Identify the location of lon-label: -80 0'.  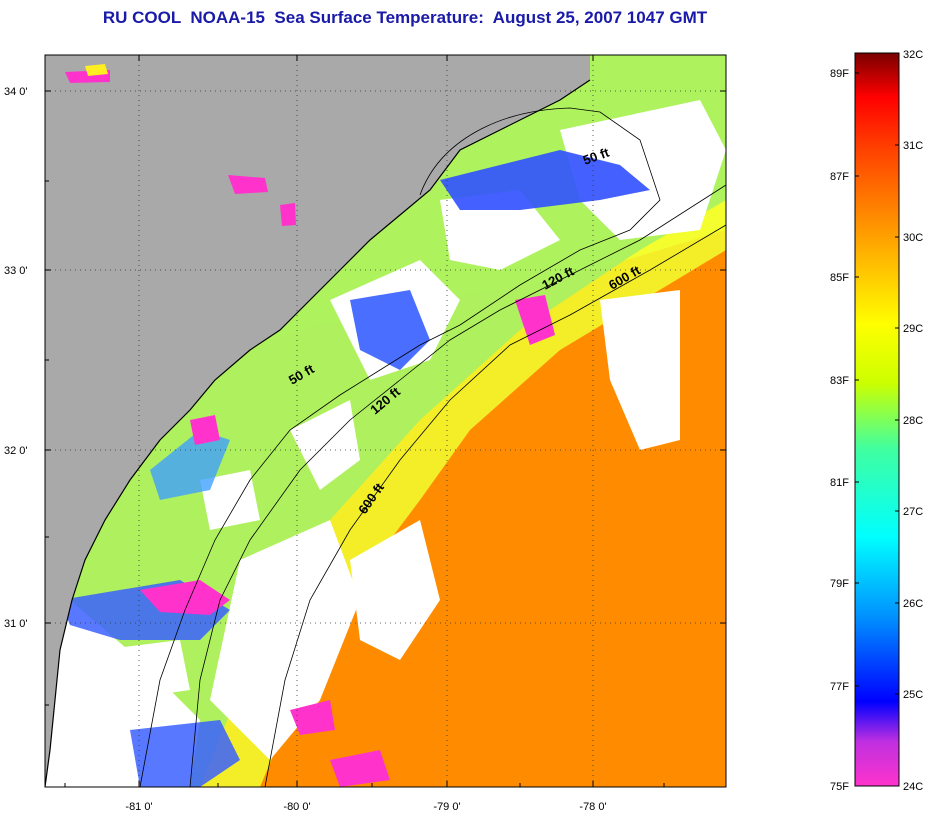
(296, 807).